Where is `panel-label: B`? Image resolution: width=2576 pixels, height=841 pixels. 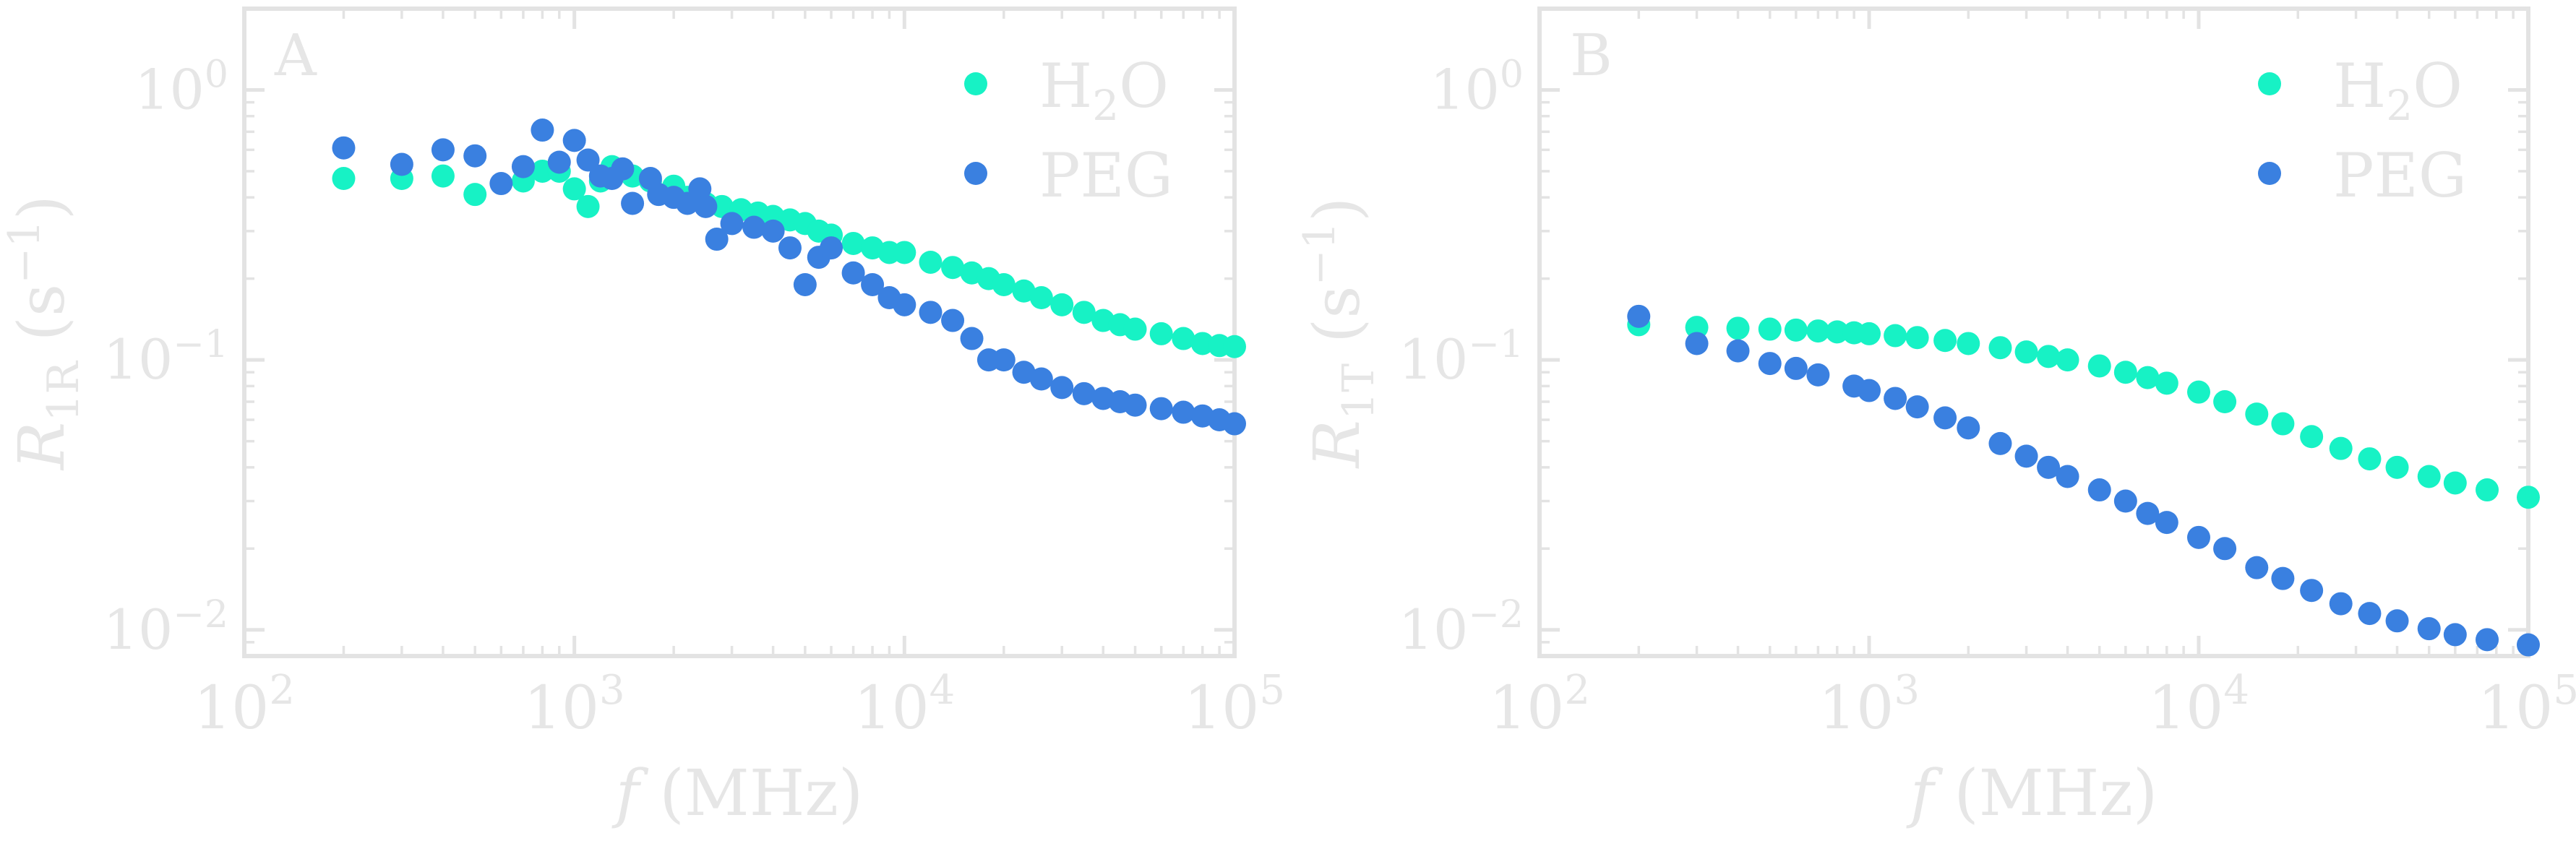
panel-label: B is located at coordinates (1592, 55).